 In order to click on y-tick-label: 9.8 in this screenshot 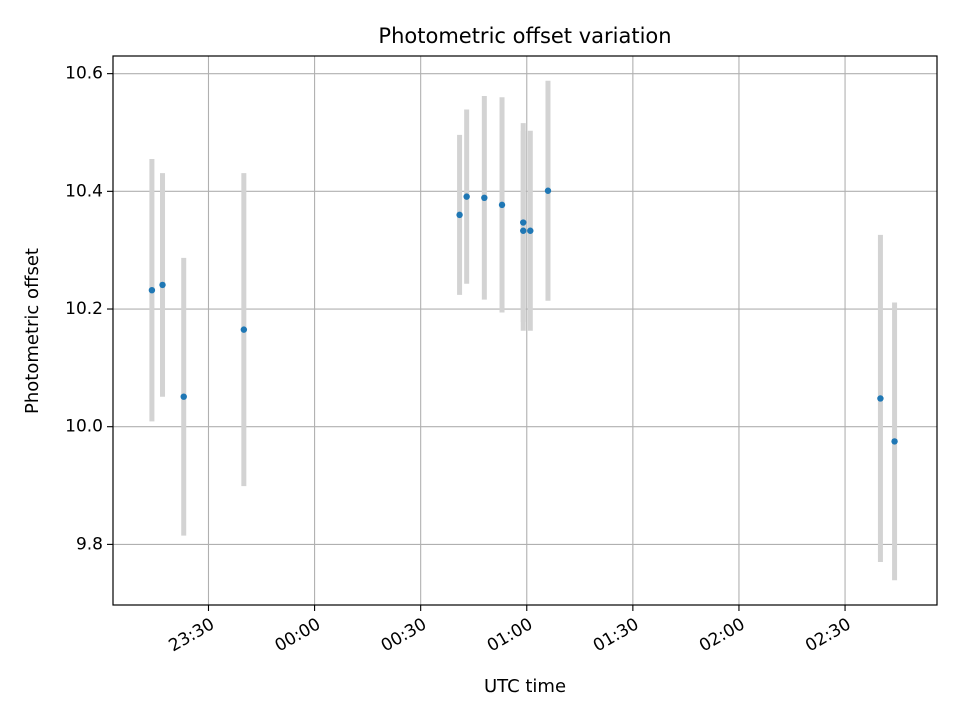, I will do `click(89, 544)`.